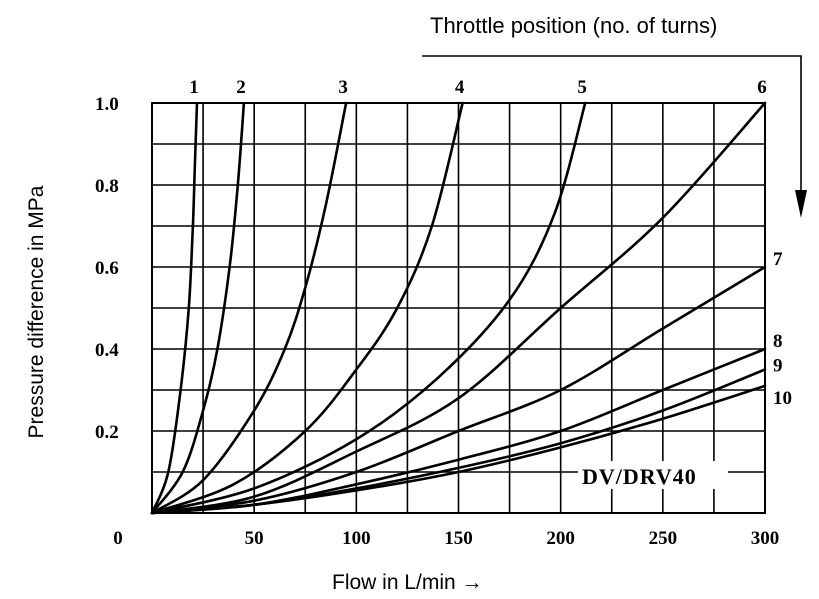 This screenshot has height=599, width=819. Describe the element at coordinates (582, 87) in the screenshot. I see `series-label-5: 5` at that location.